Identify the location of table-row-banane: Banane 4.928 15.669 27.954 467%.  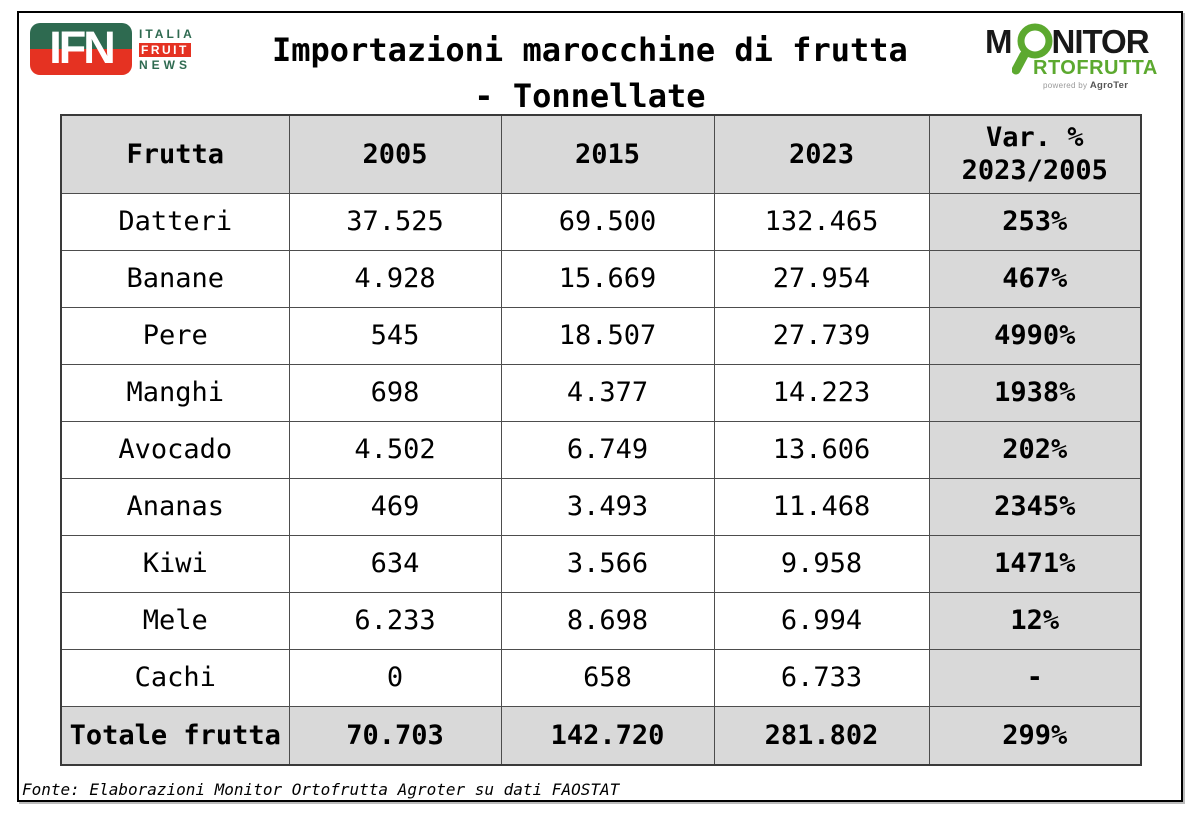
(601, 278).